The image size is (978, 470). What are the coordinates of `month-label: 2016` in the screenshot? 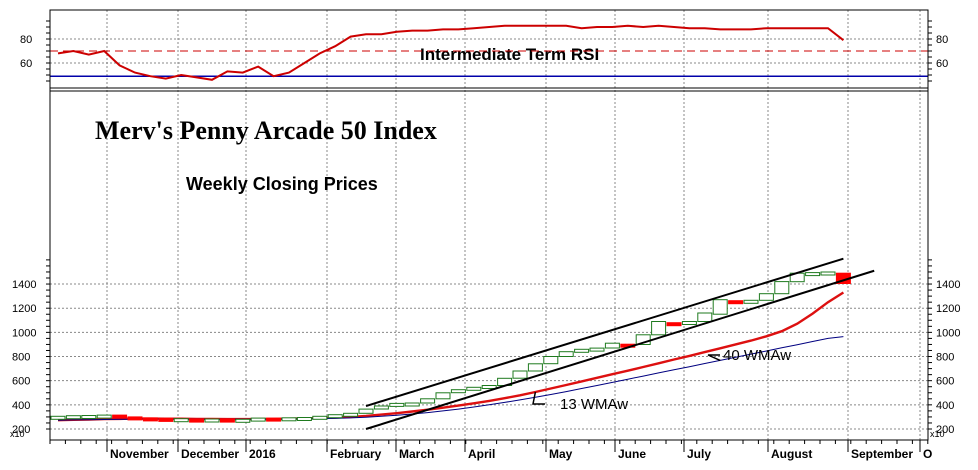 It's located at (262, 454).